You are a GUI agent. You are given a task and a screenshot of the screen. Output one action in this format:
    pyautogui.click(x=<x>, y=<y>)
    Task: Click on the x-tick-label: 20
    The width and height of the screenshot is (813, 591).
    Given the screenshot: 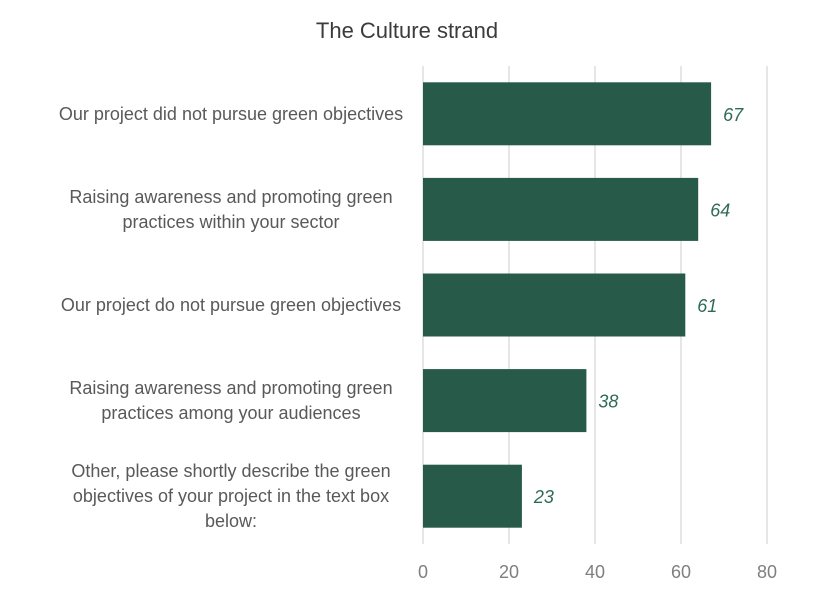 What is the action you would take?
    pyautogui.click(x=509, y=572)
    